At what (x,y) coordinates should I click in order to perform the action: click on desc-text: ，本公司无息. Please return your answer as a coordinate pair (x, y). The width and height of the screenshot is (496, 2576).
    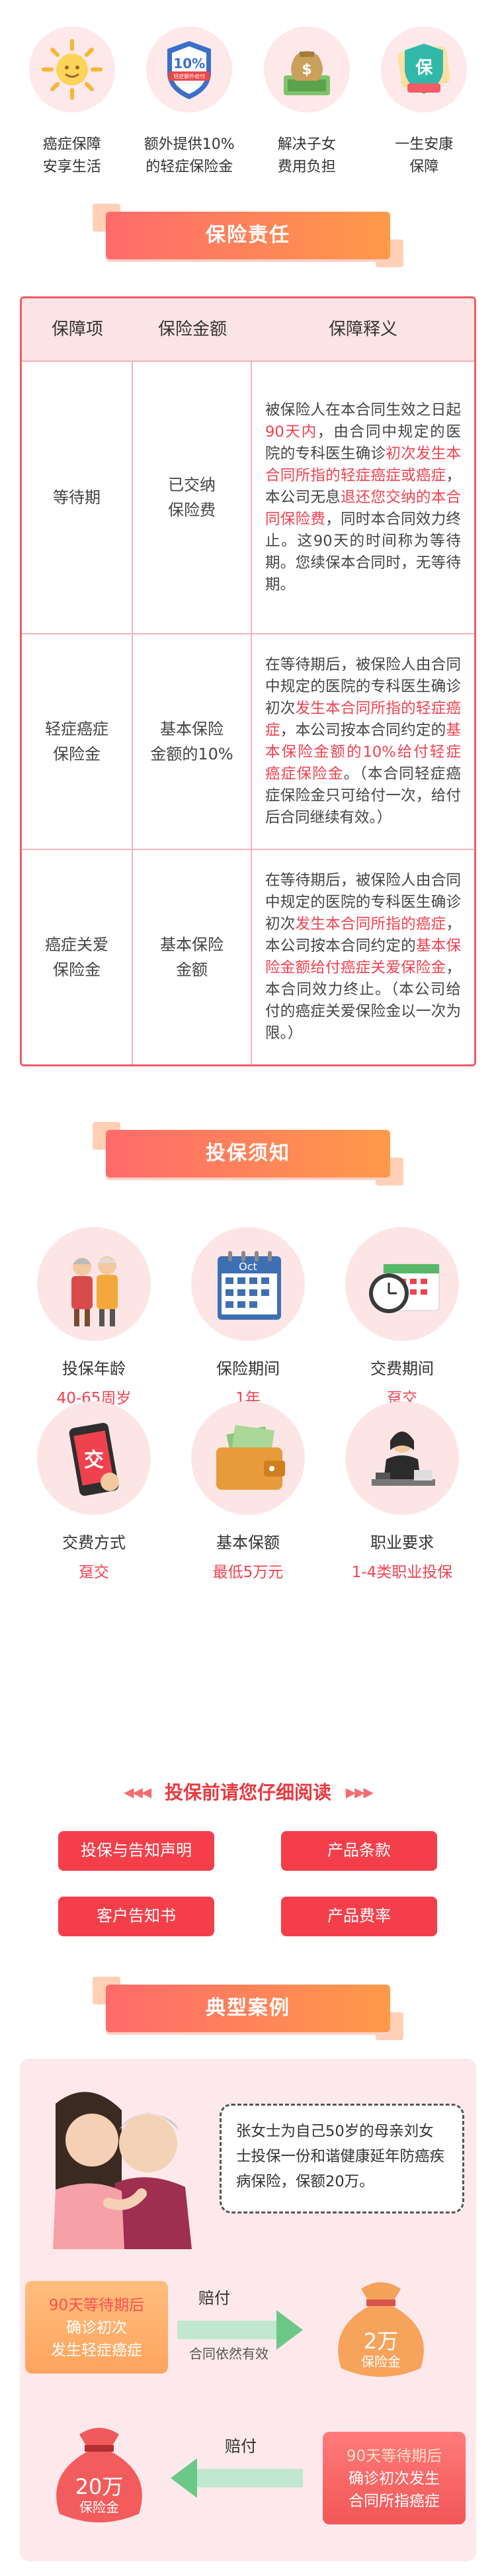
    Looking at the image, I should click on (363, 486).